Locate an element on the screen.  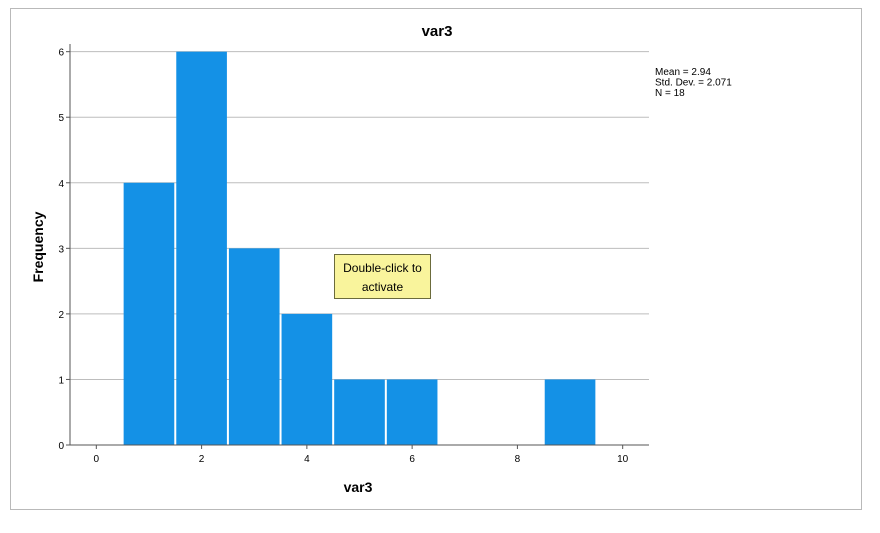
x-axis-label: var3 is located at coordinates (358, 487).